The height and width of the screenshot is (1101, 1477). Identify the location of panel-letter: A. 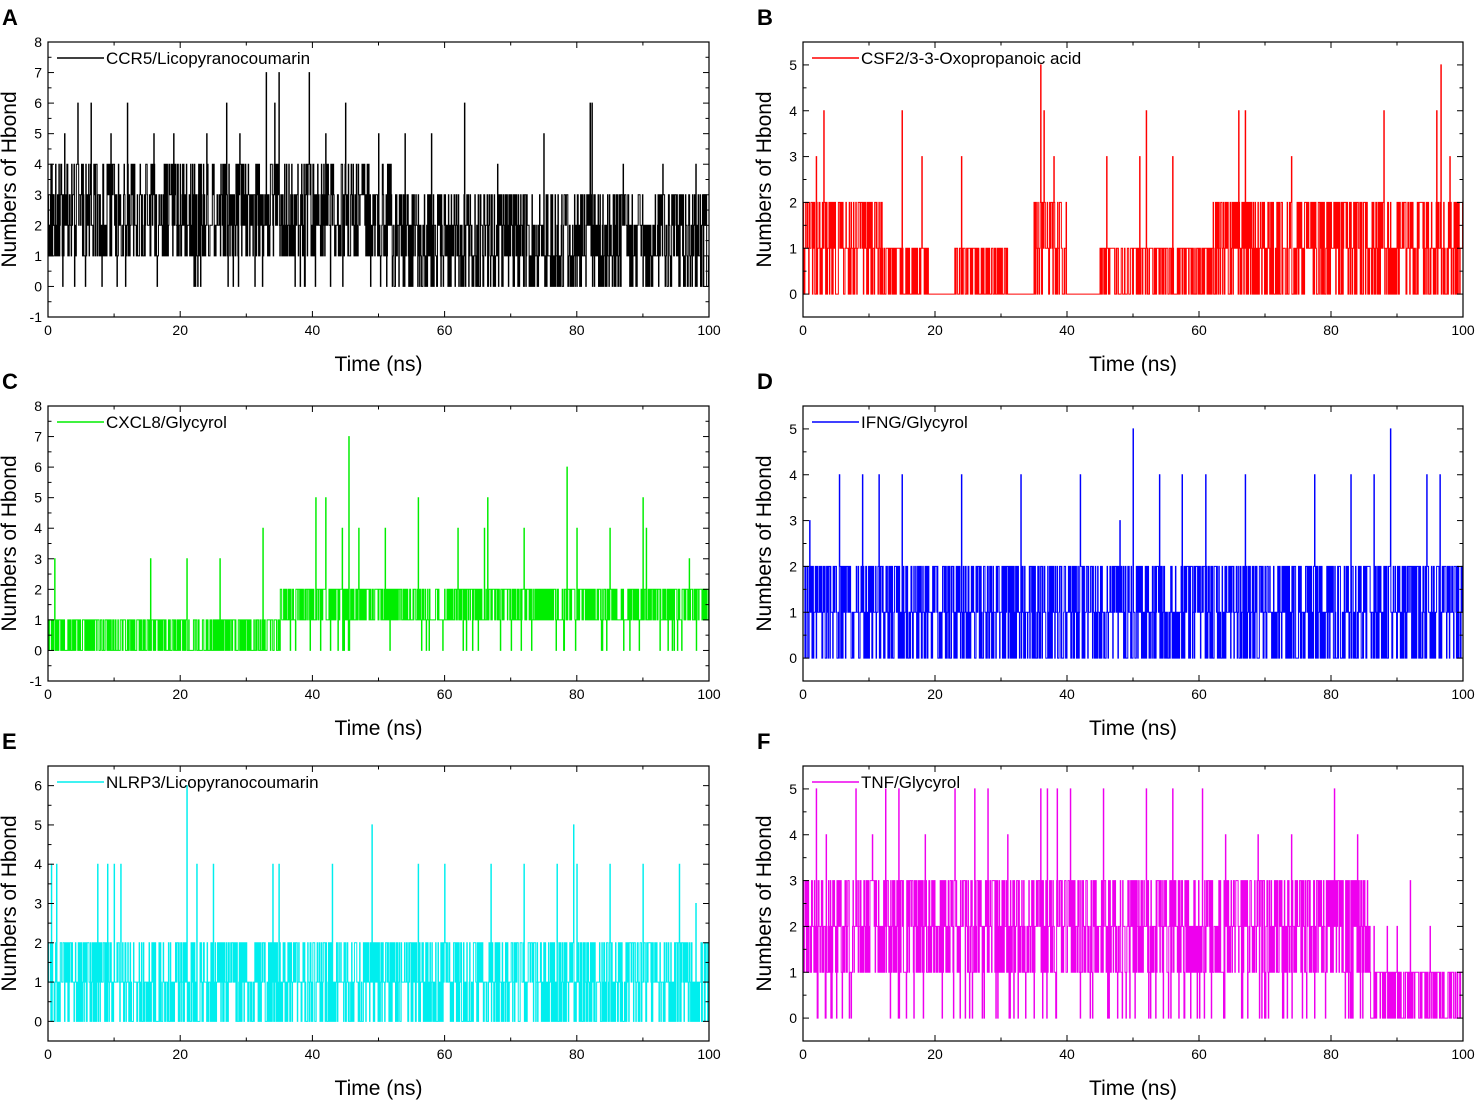
(10, 17).